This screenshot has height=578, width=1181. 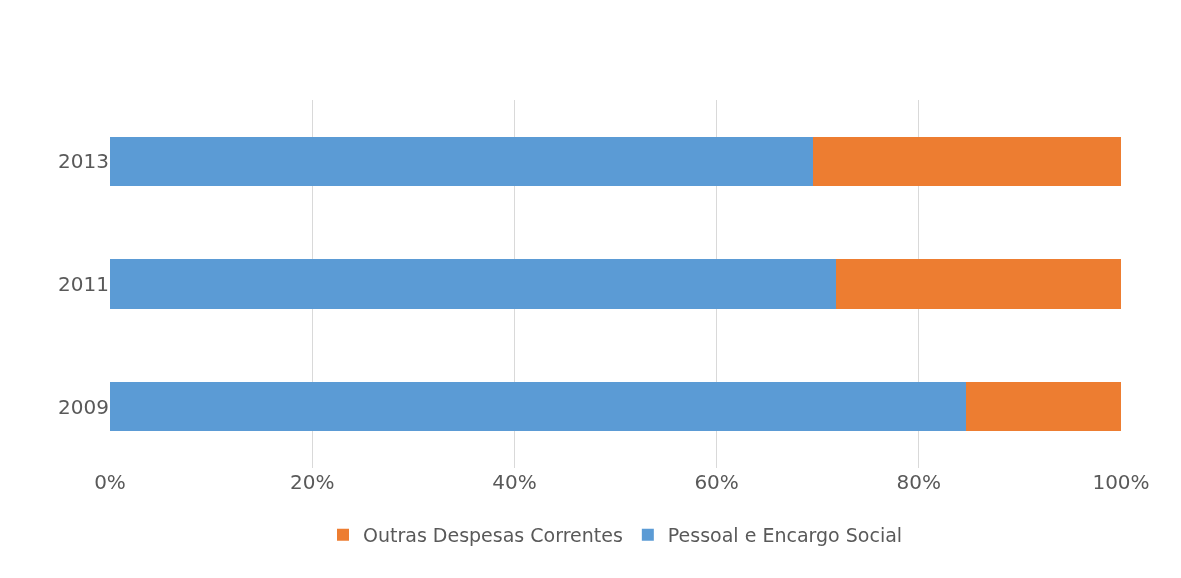 I want to click on x-tick-label: 40%, so click(x=514, y=482).